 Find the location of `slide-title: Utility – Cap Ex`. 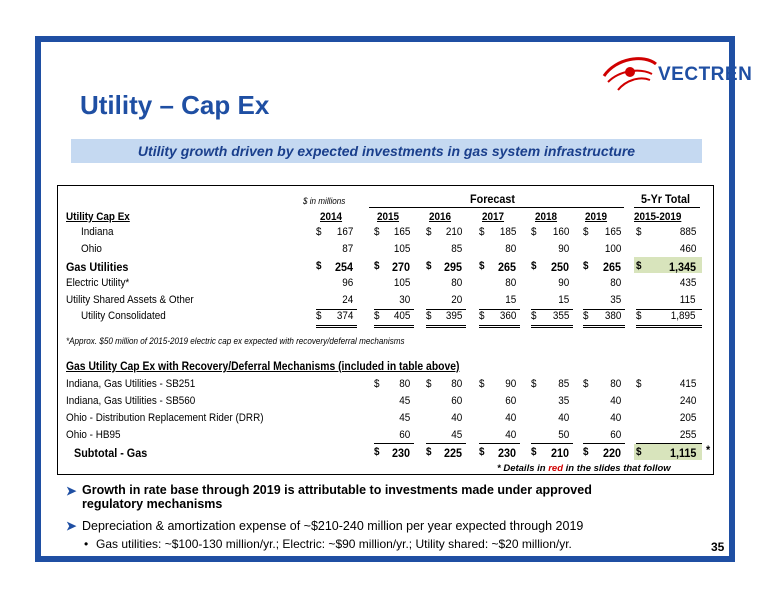

slide-title: Utility – Cap Ex is located at coordinates (175, 105).